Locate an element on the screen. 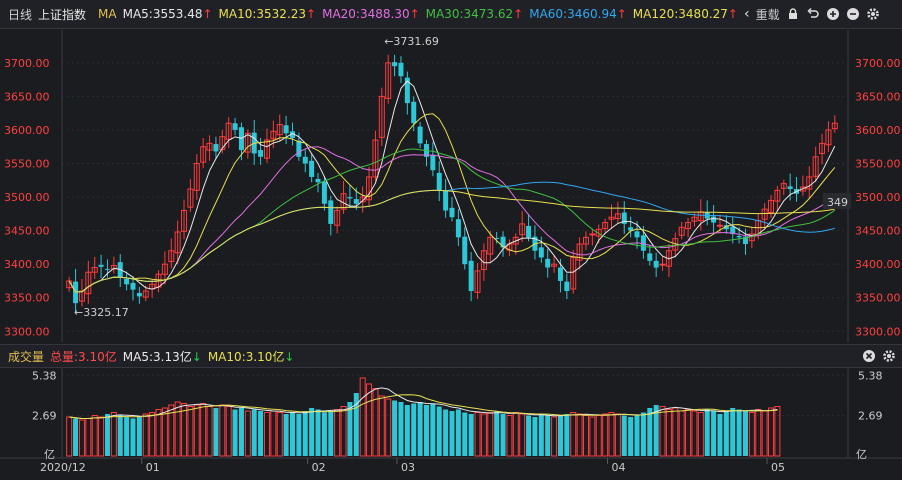 The height and width of the screenshot is (480, 902). restore-button: 重载 is located at coordinates (767, 14).